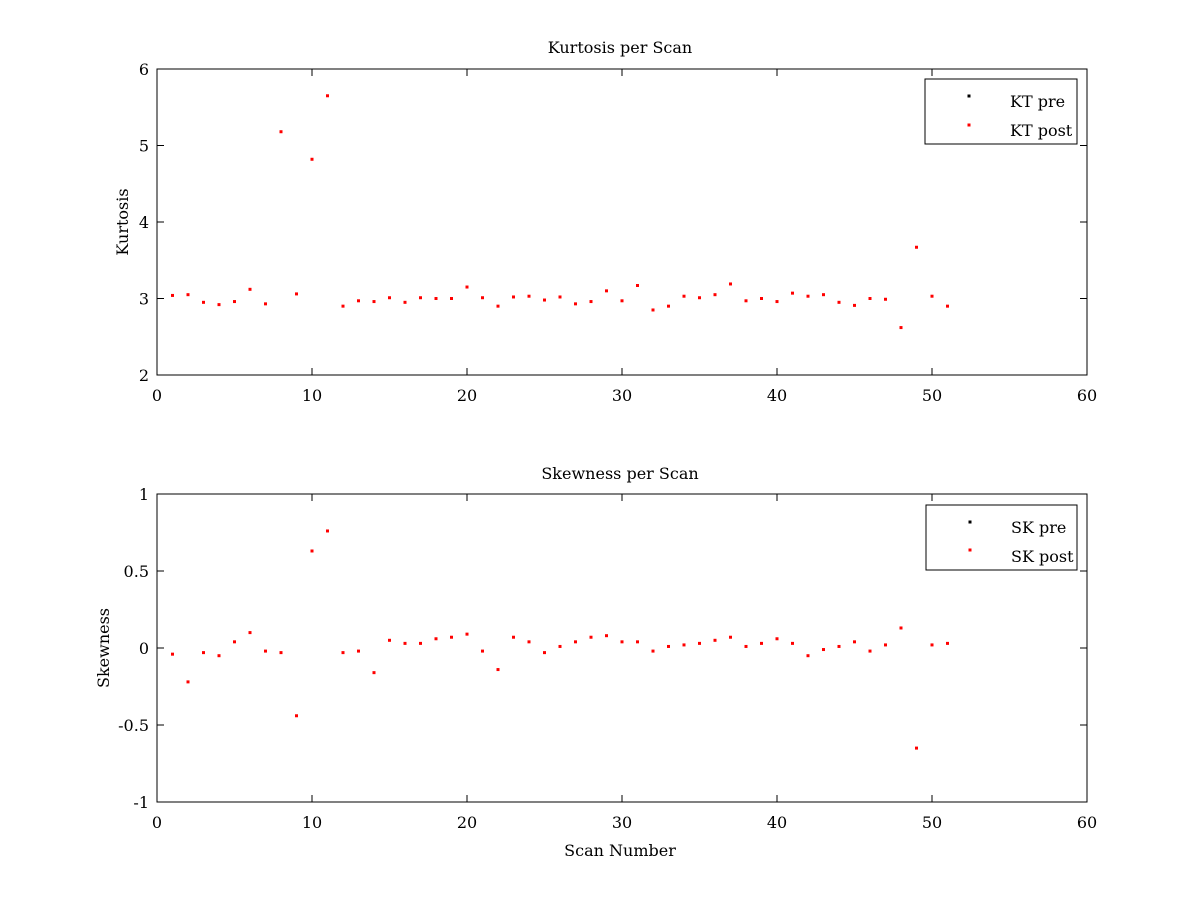  What do you see at coordinates (1042, 556) in the screenshot?
I see `skewness-legend-label-post: SK post` at bounding box center [1042, 556].